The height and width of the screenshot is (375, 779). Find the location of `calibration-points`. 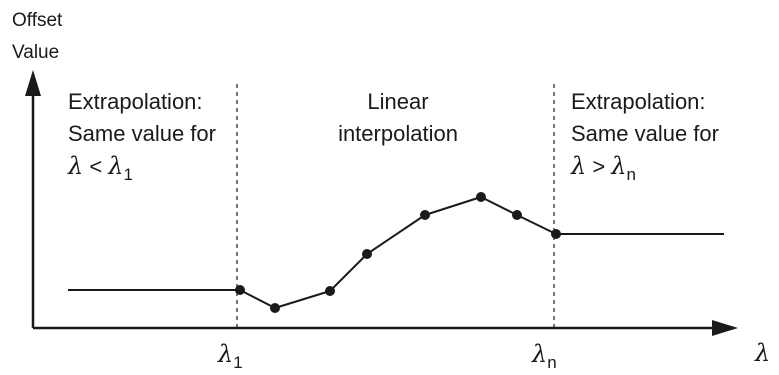

calibration-points is located at coordinates (398, 252).